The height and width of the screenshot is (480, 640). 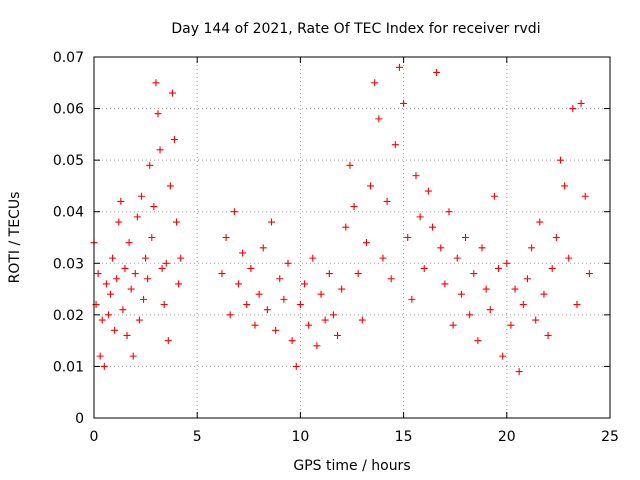 I want to click on y-tick-label: 0.02, so click(x=68, y=316).